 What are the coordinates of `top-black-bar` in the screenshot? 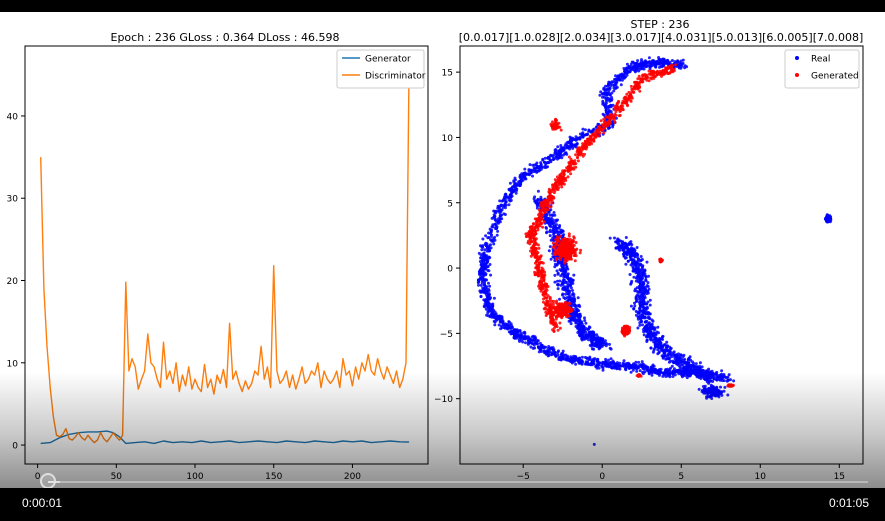 It's located at (442, 6).